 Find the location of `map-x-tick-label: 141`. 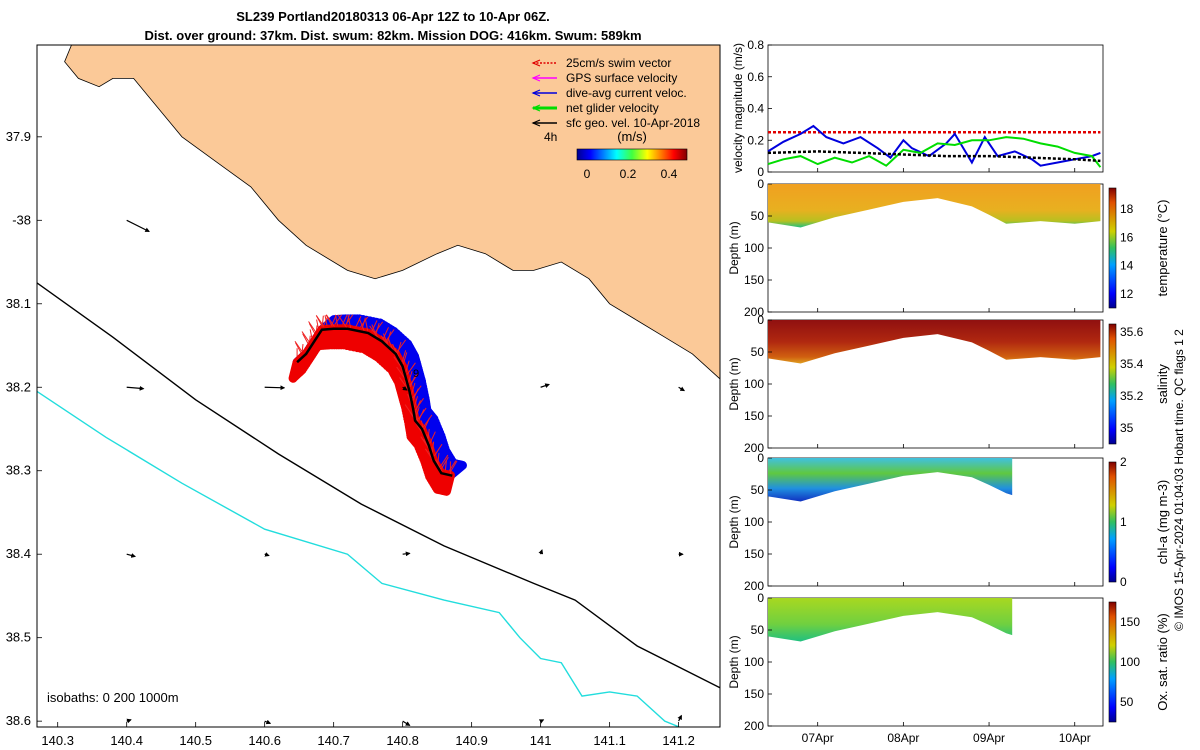

map-x-tick-label: 141 is located at coordinates (541, 740).